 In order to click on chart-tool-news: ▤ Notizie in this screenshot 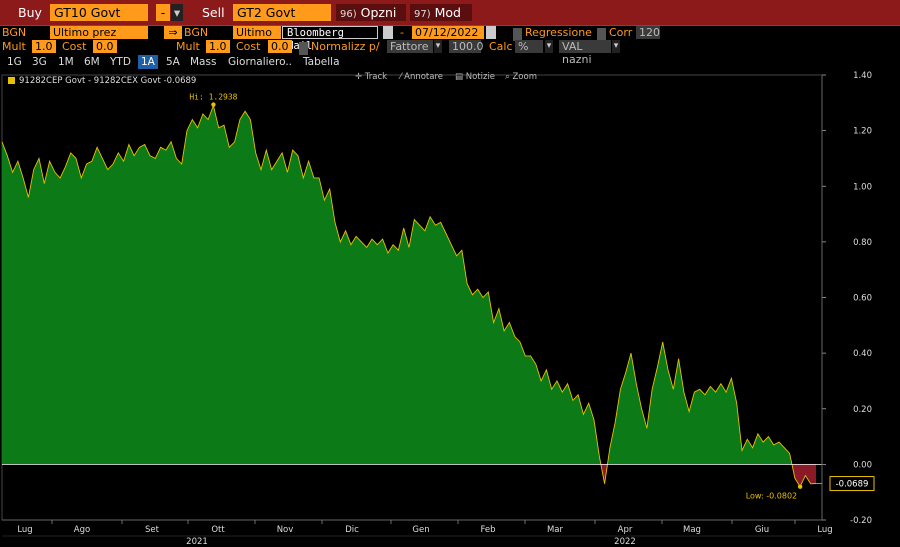, I will do `click(475, 77)`.